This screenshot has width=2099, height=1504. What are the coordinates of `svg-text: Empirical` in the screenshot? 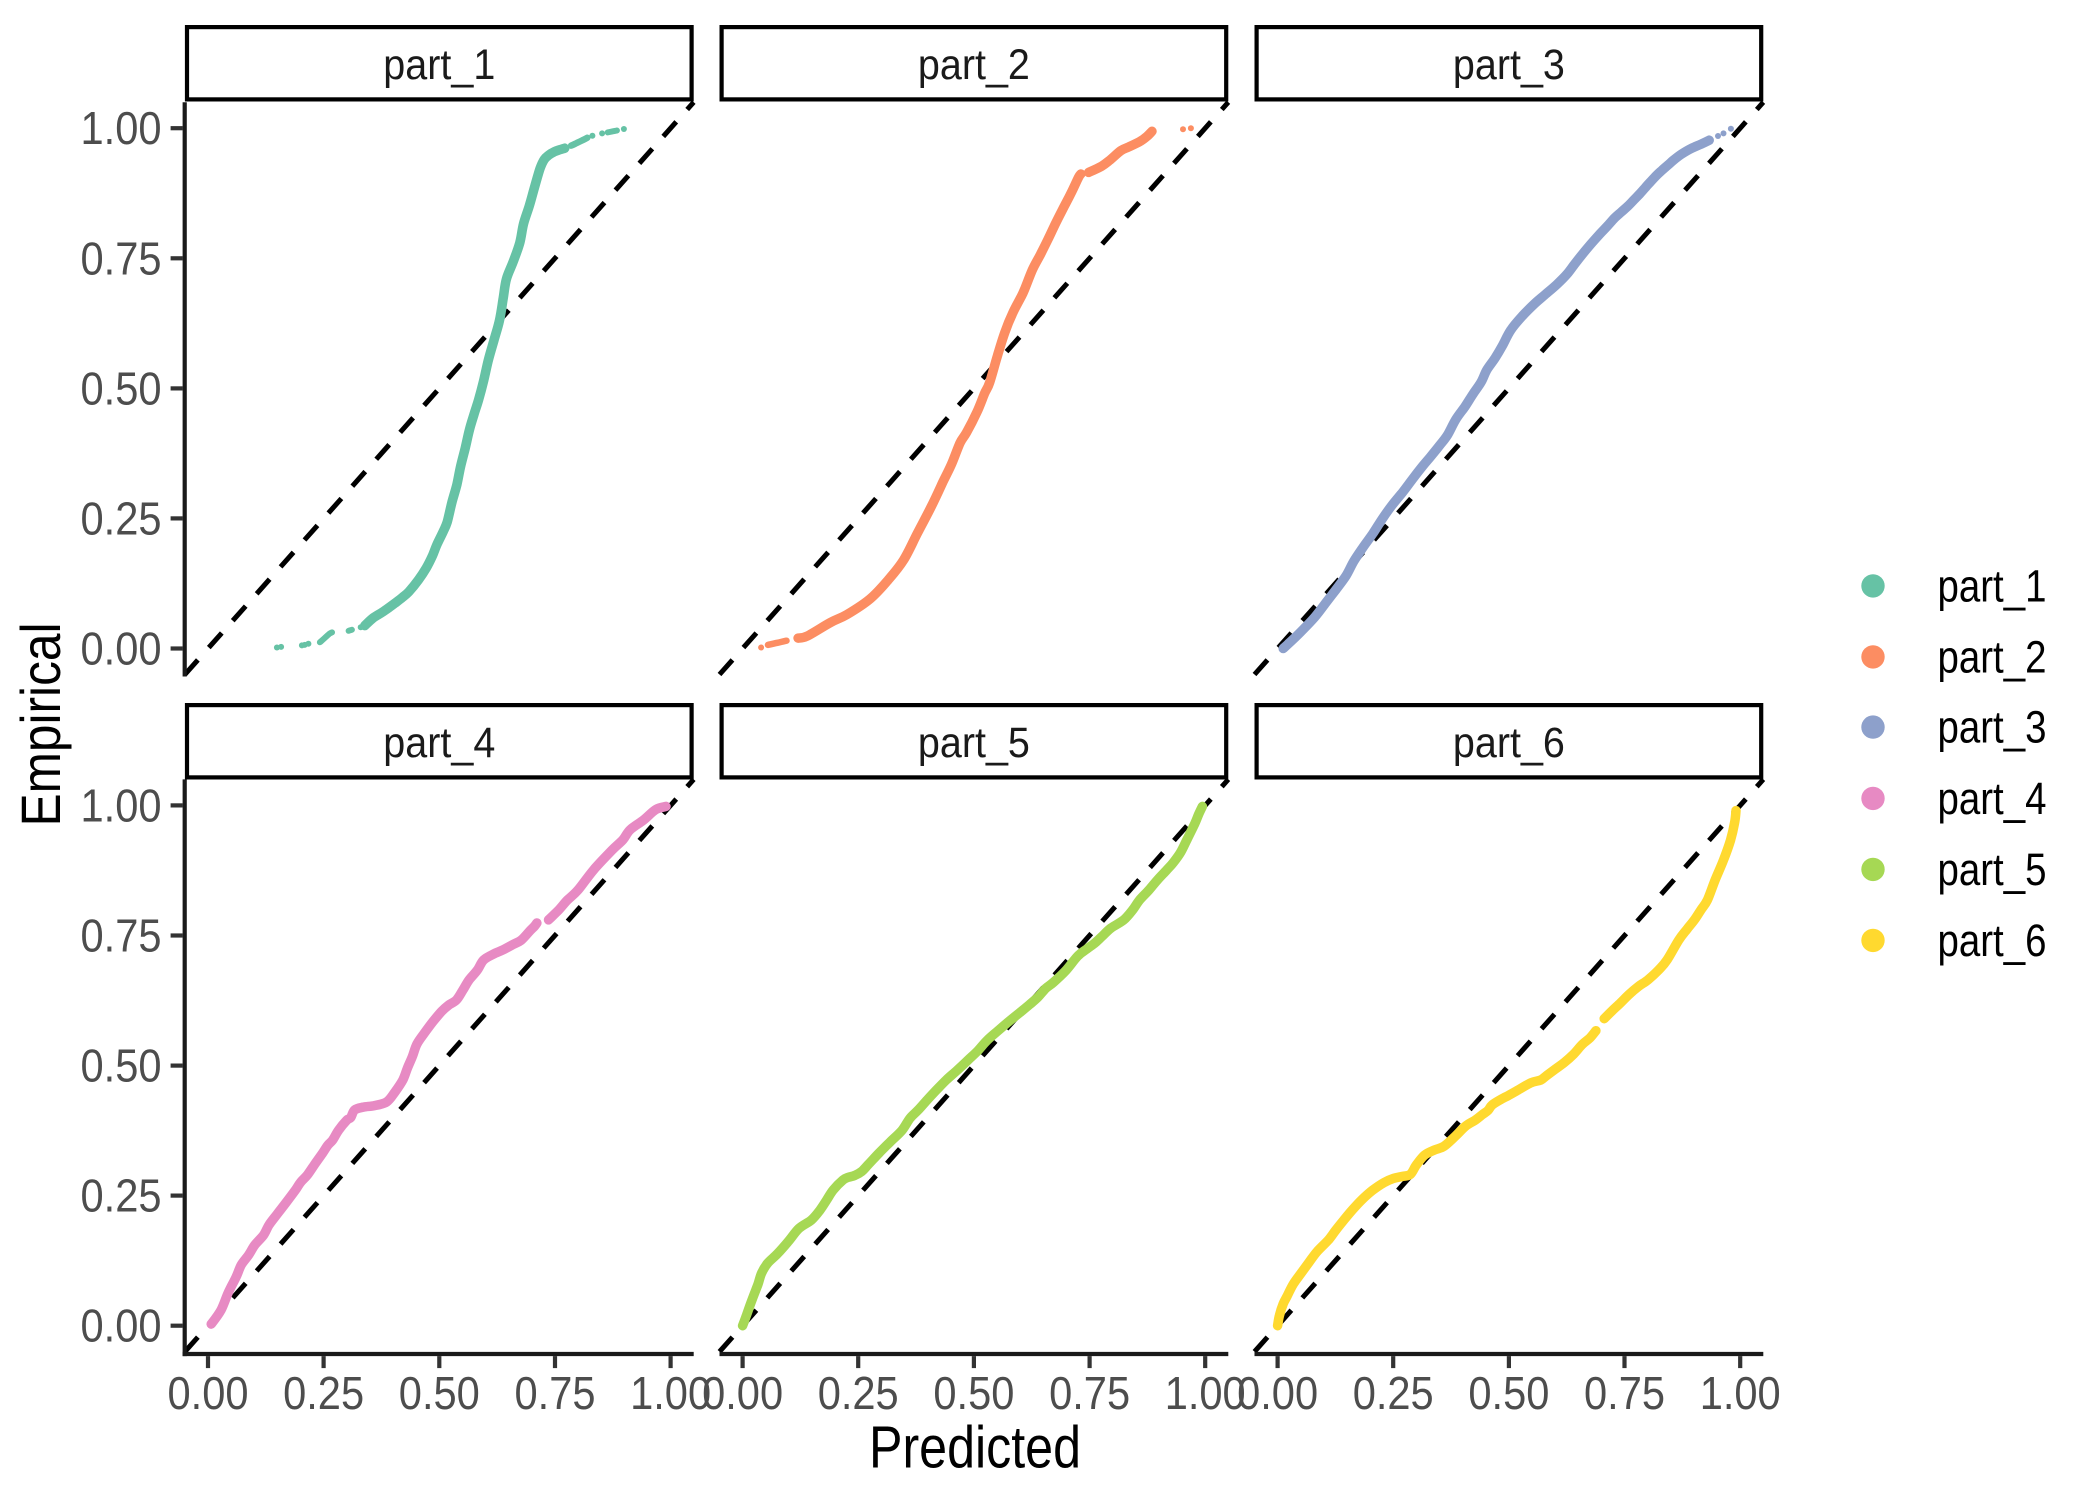 It's located at (40, 725).